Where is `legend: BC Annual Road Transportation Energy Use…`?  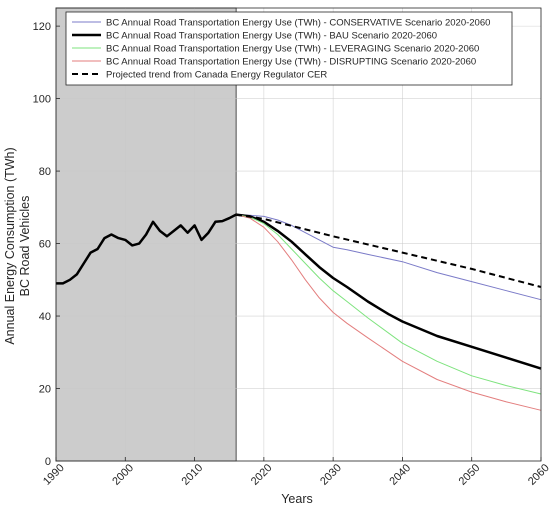
legend: BC Annual Road Transportation Energy Use… is located at coordinates (289, 48).